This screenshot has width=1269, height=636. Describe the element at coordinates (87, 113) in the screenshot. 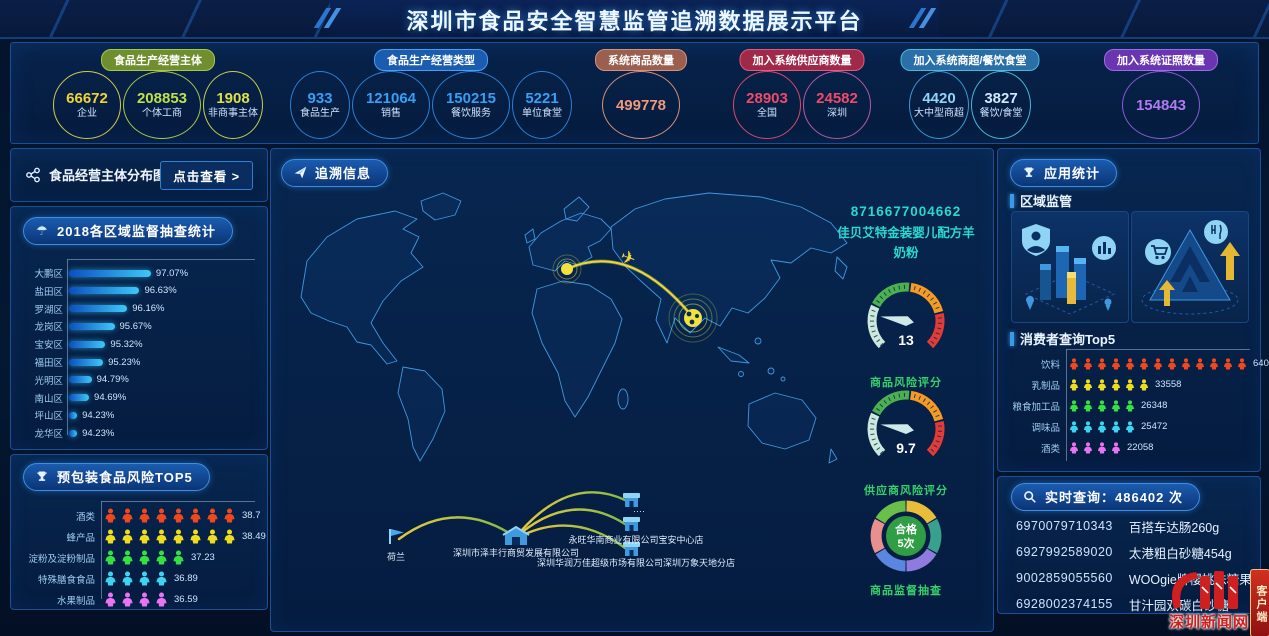

I see `stat-label: 企业` at that location.